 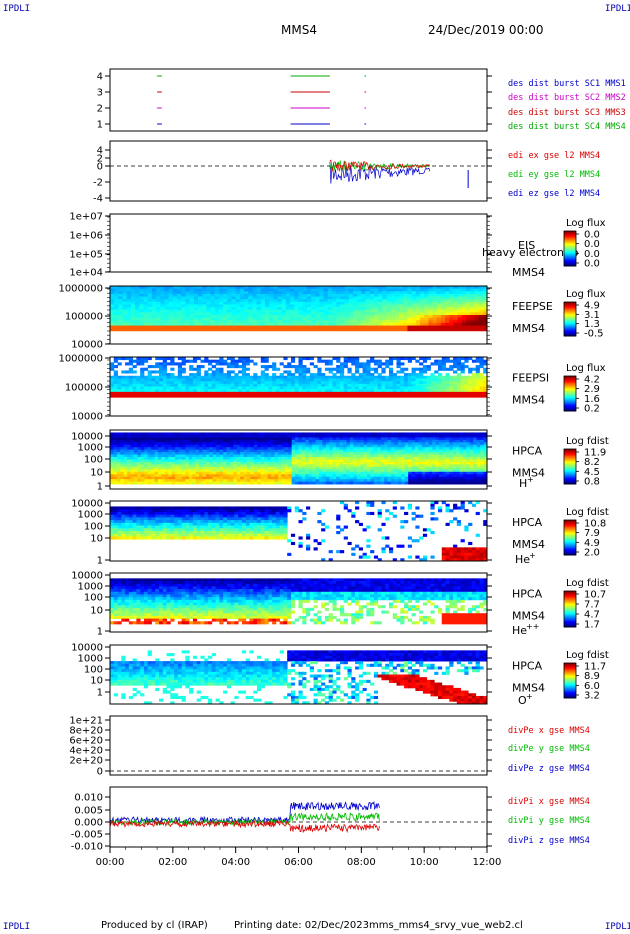 I want to click on instrument-name-hpca_he: HPCA, so click(x=527, y=522).